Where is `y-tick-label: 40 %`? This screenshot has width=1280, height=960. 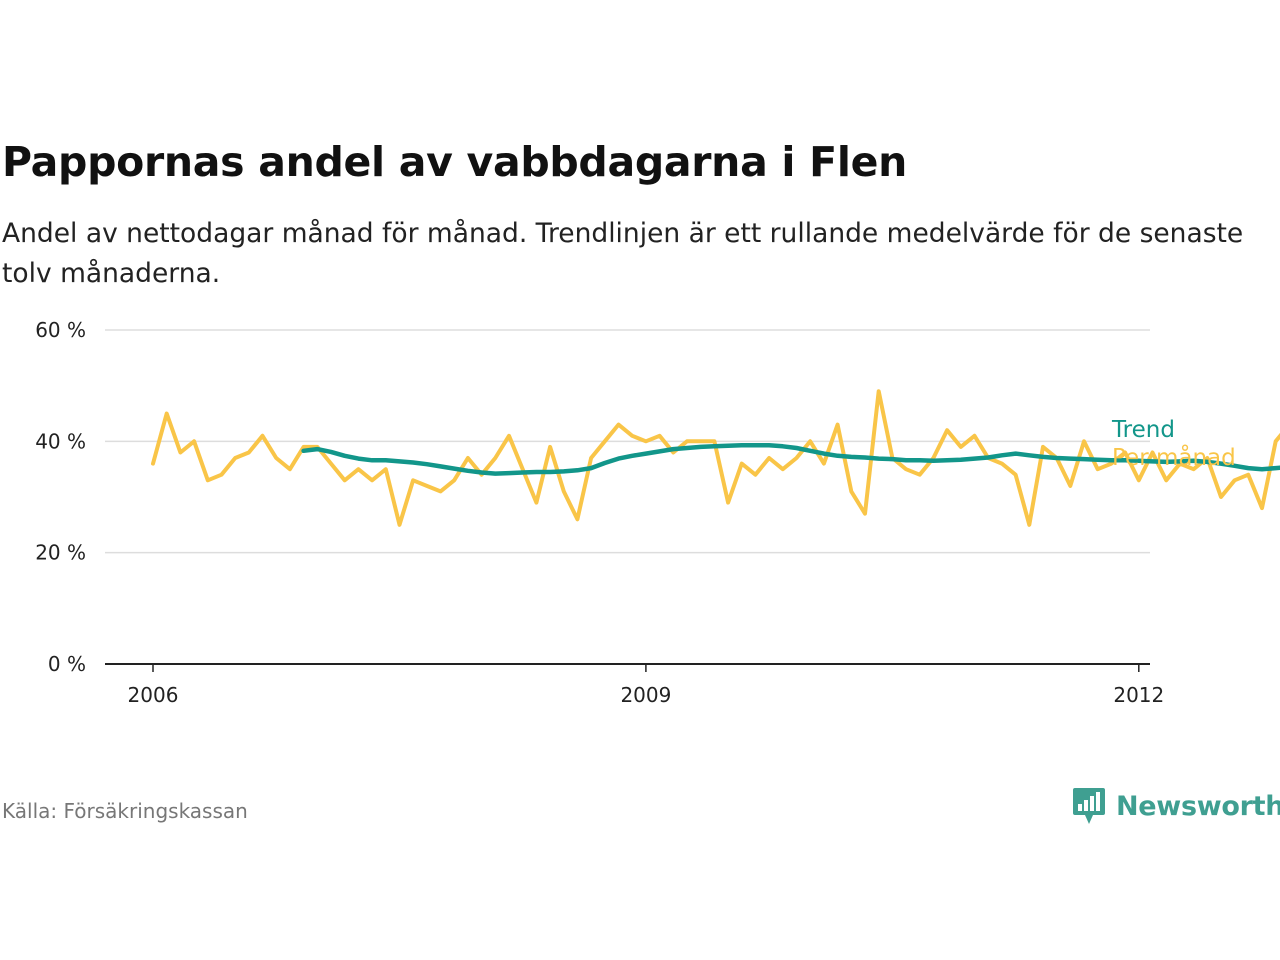 y-tick-label: 40 % is located at coordinates (60, 441).